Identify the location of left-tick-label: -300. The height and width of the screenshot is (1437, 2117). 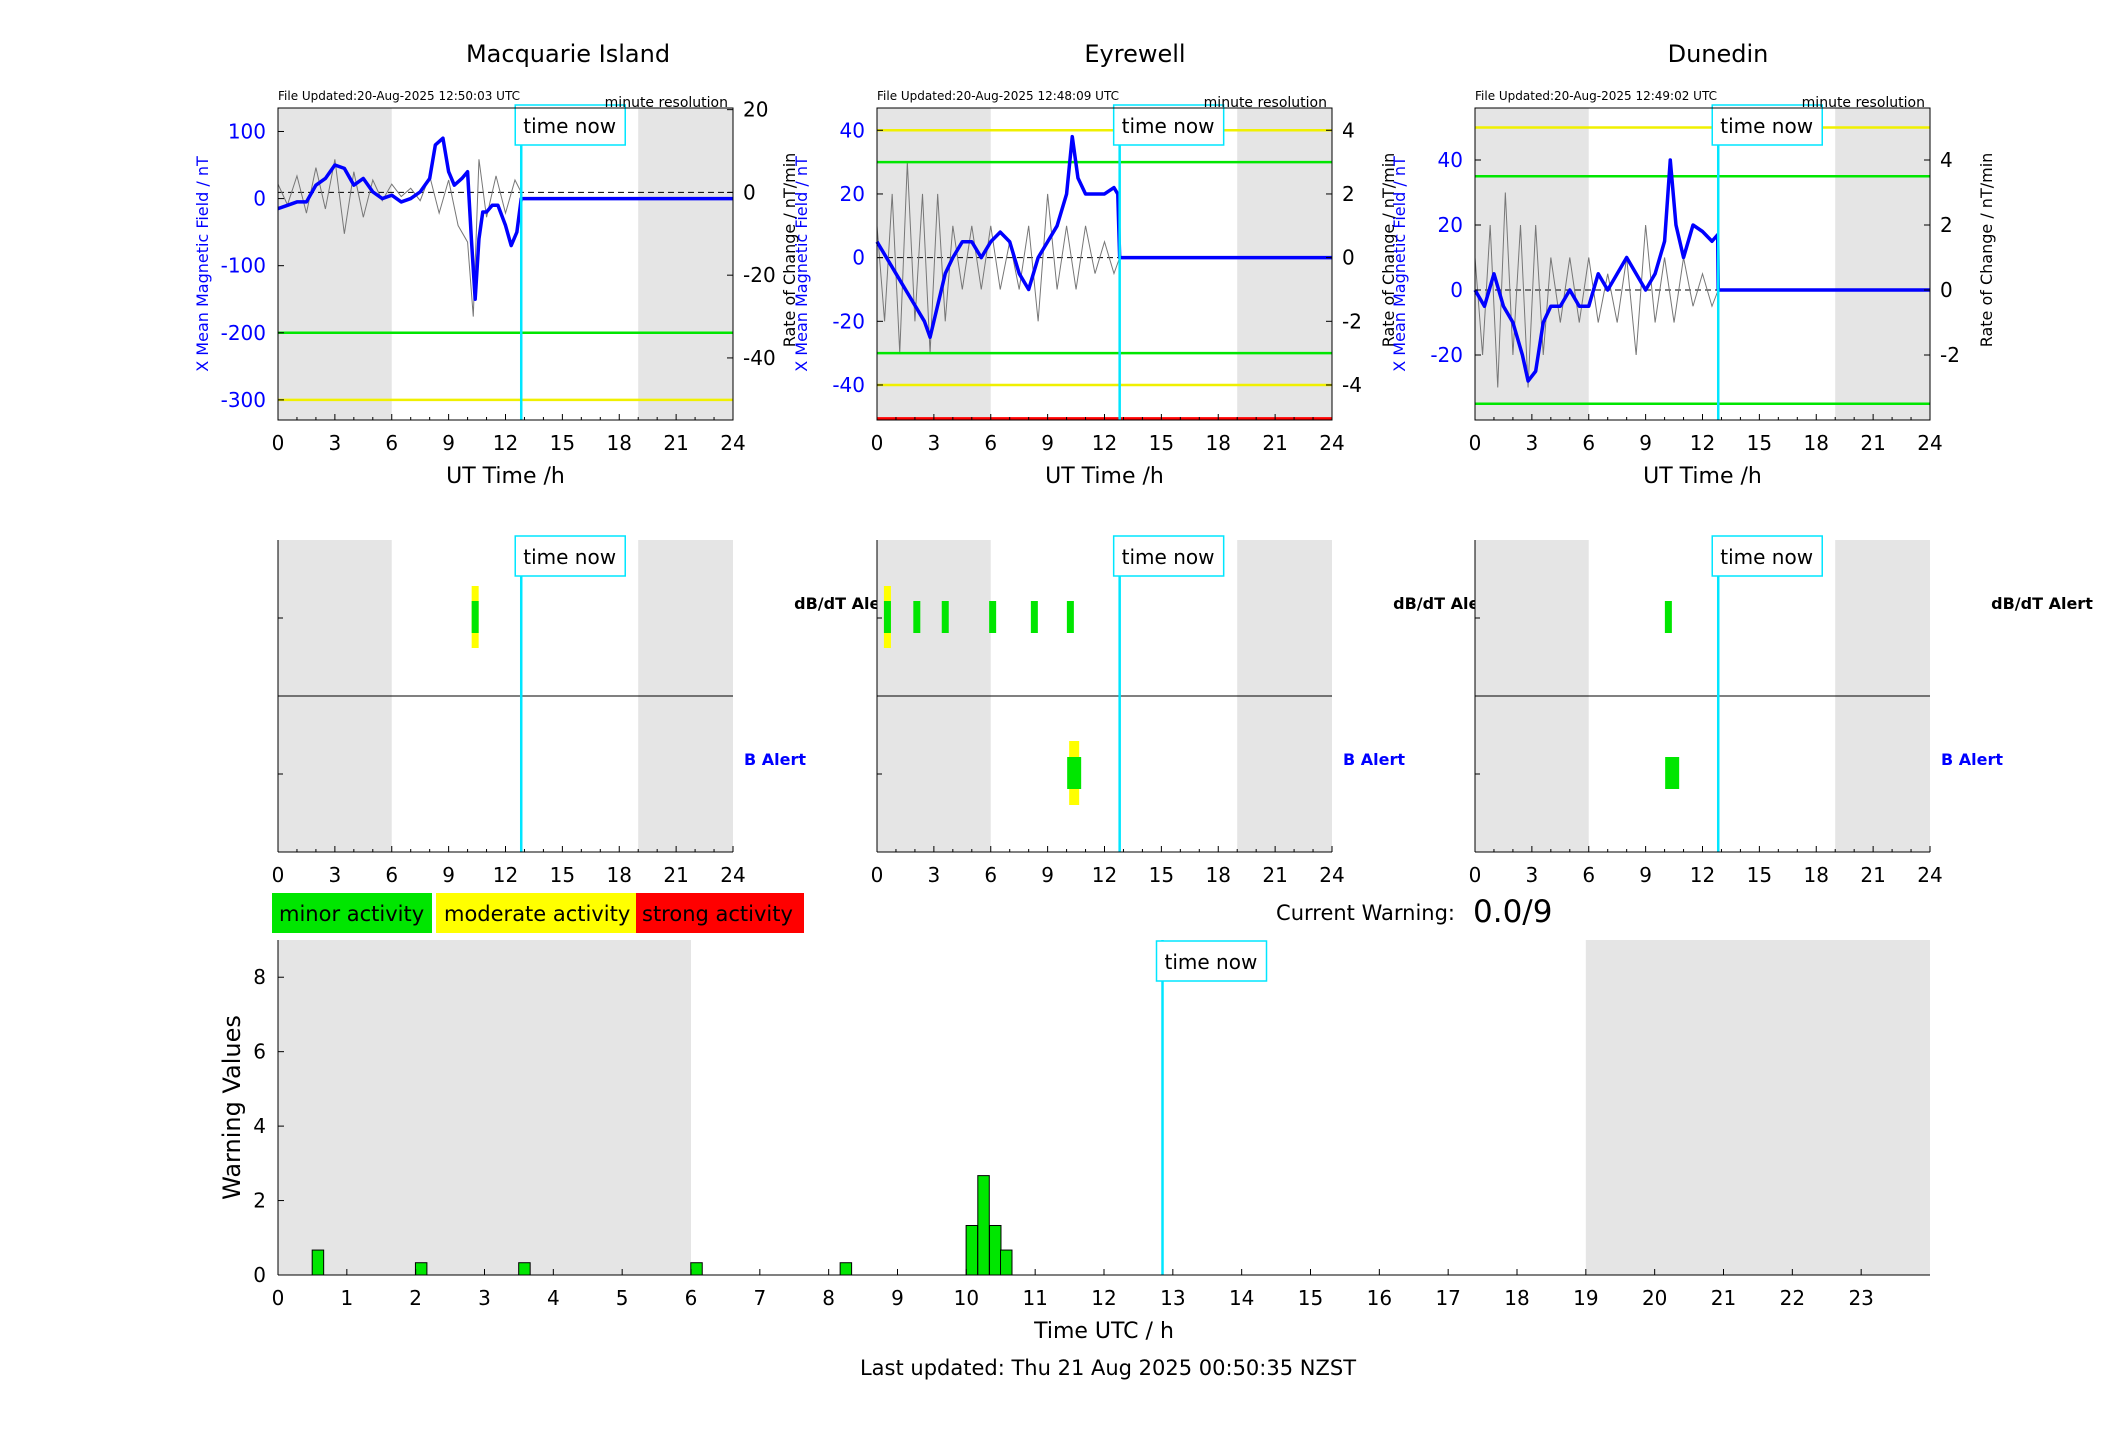
(243, 400).